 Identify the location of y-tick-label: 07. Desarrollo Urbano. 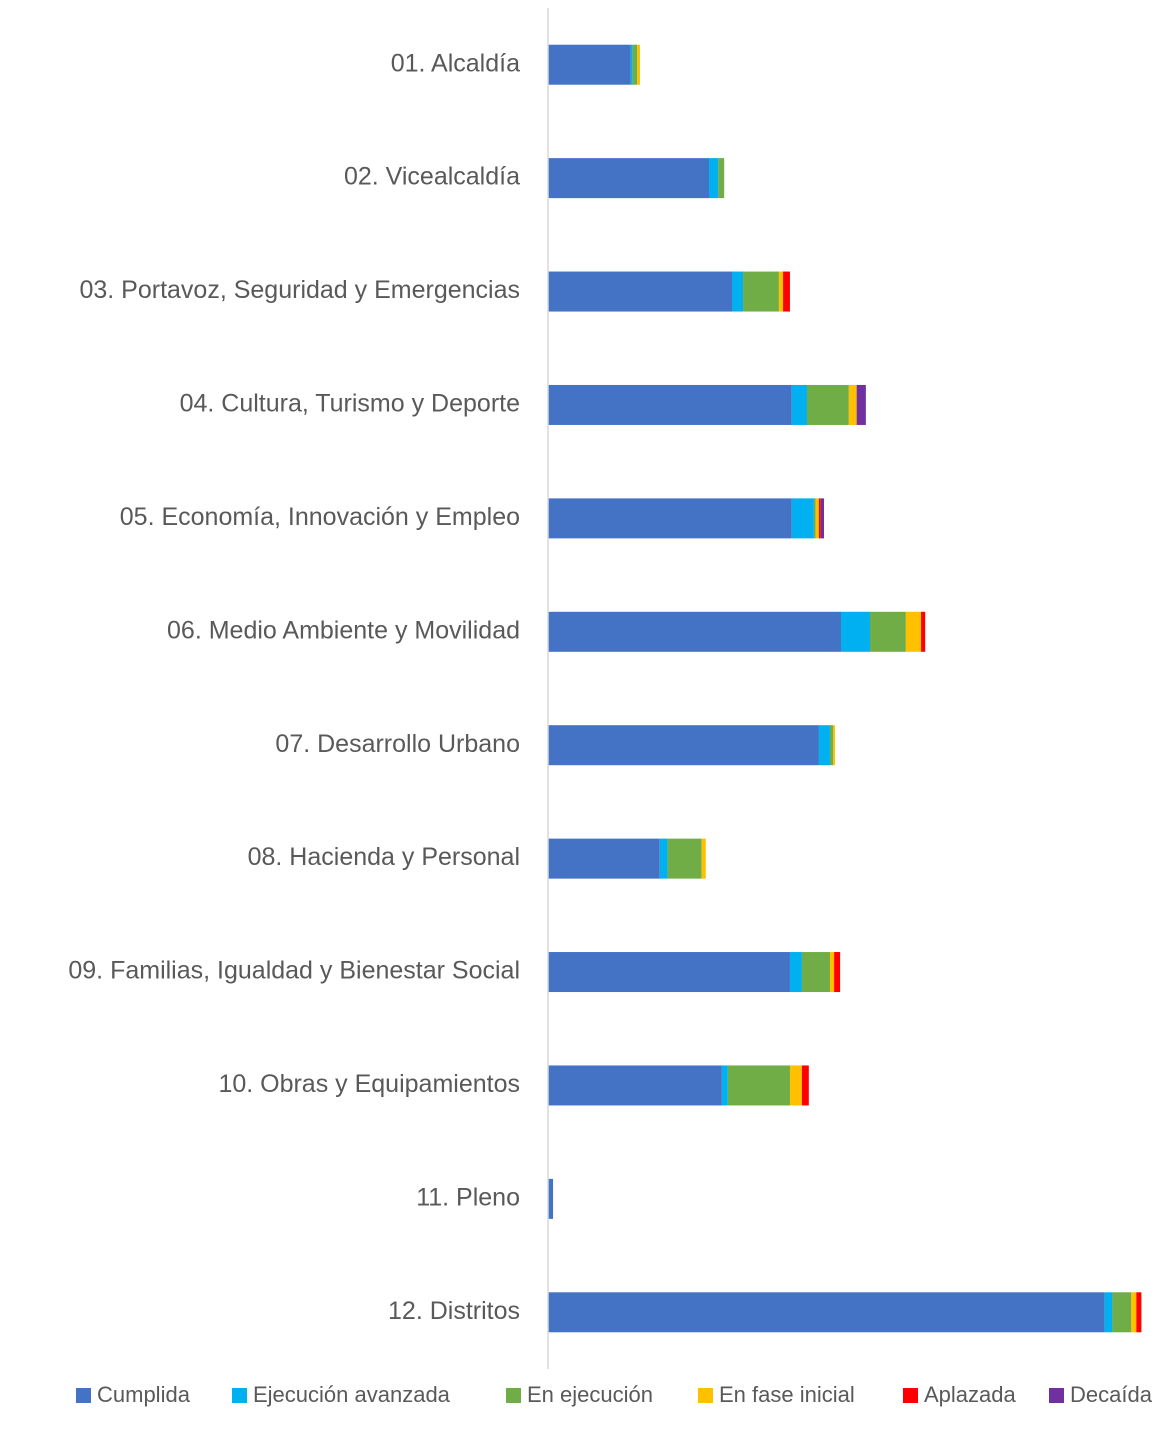
(397, 744).